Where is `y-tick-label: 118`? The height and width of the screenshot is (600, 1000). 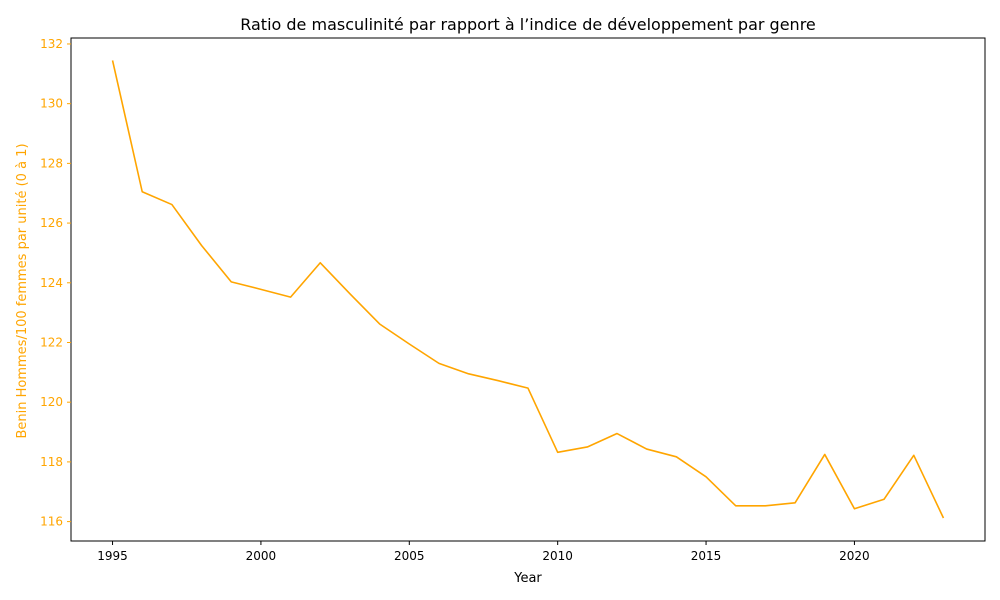 y-tick-label: 118 is located at coordinates (51, 462).